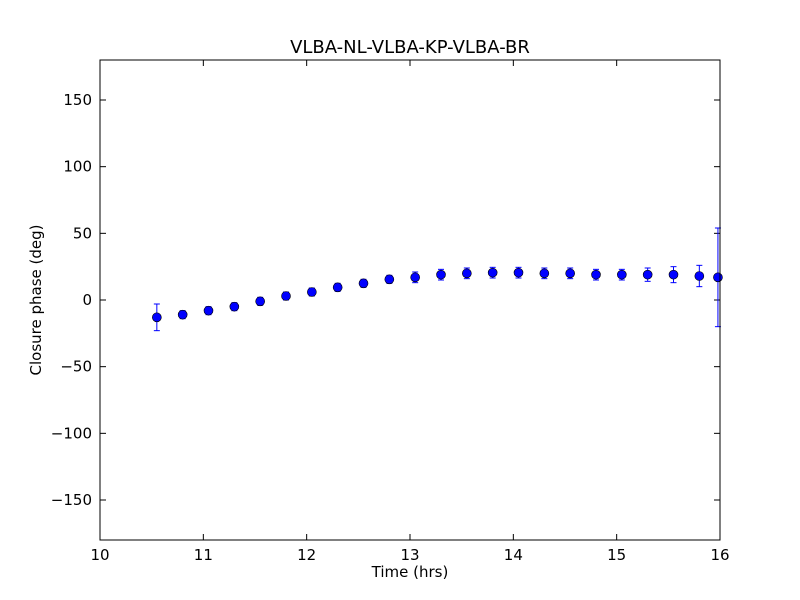 Image resolution: width=800 pixels, height=600 pixels. Describe the element at coordinates (87, 300) in the screenshot. I see `y-tick-label: 0` at that location.